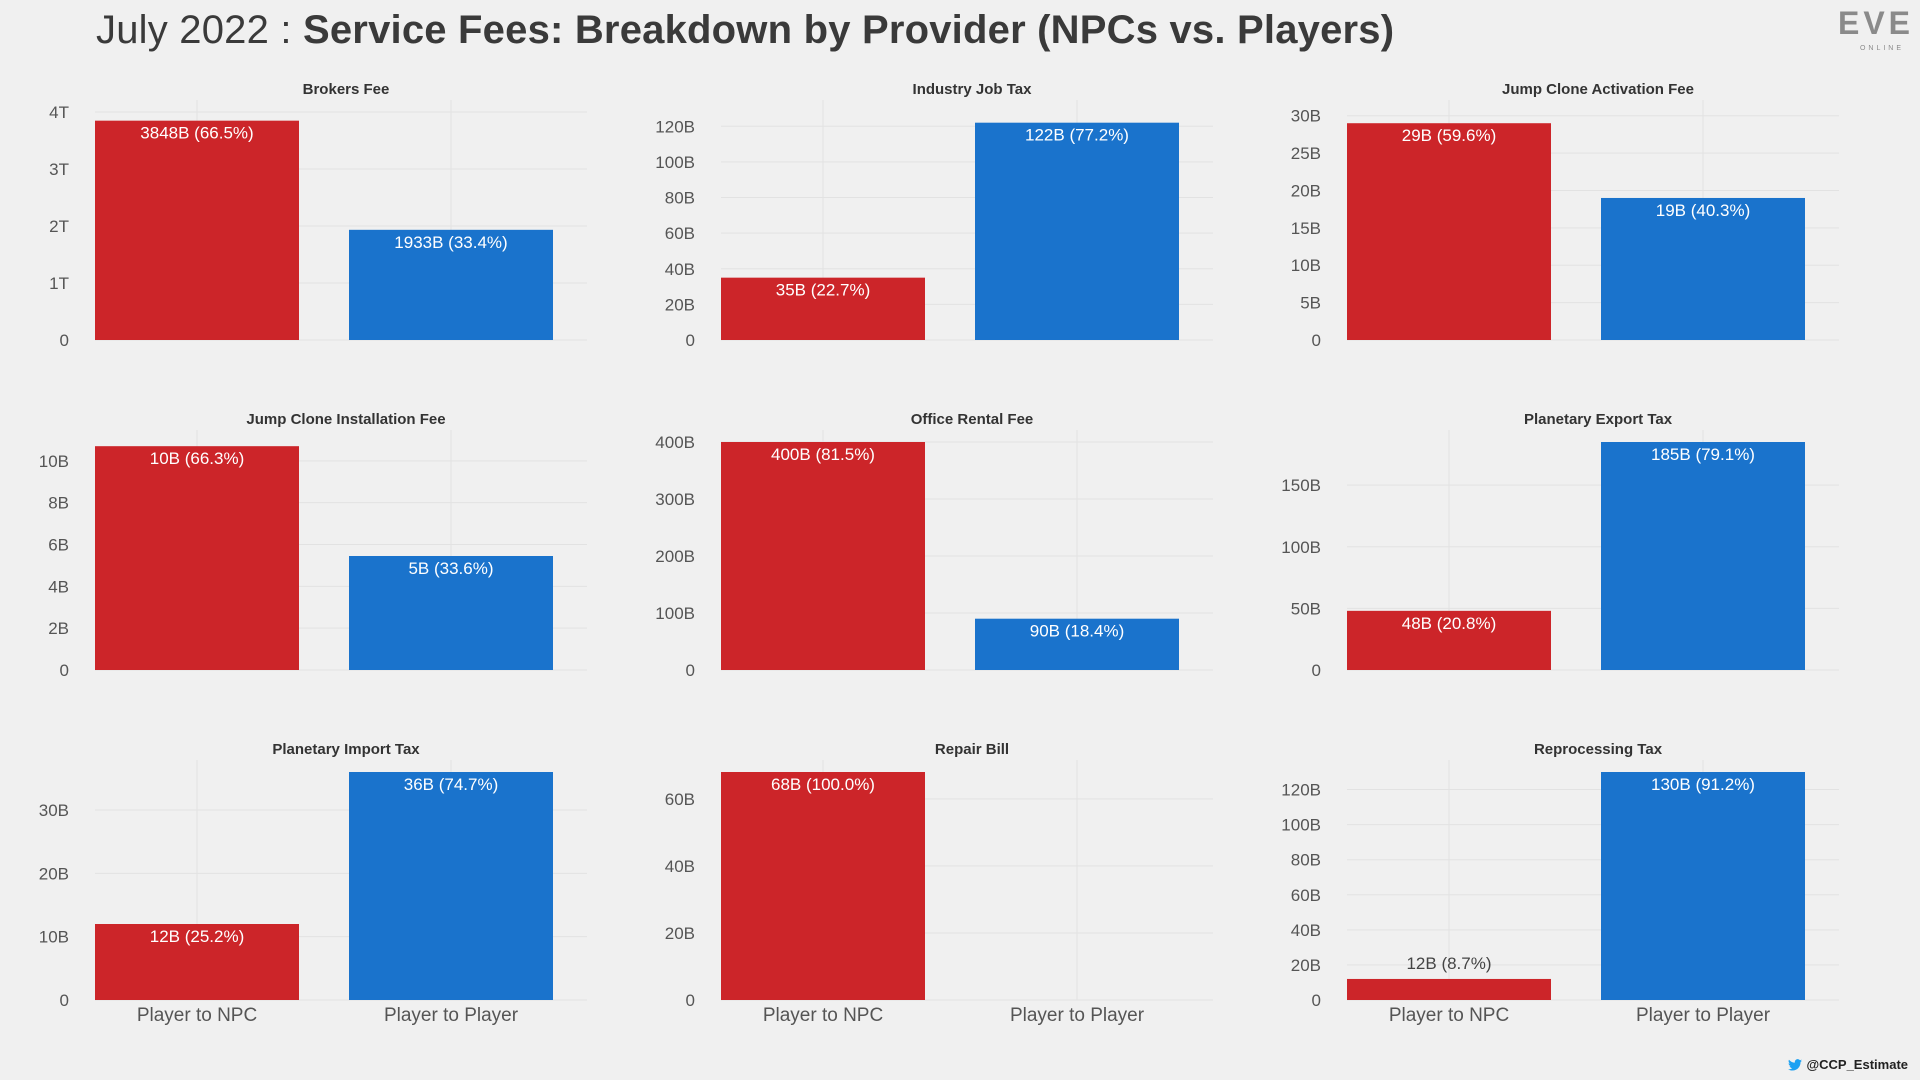 Image resolution: width=1920 pixels, height=1080 pixels. What do you see at coordinates (1306, 153) in the screenshot?
I see `y-tick-label: 25B` at bounding box center [1306, 153].